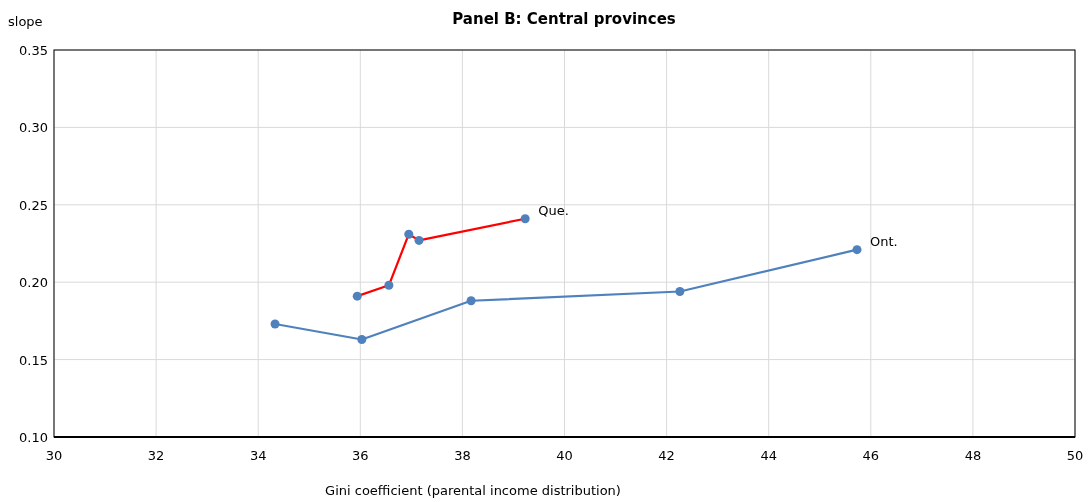 The image size is (1089, 502). I want to click on x-tick-label: 42, so click(666, 455).